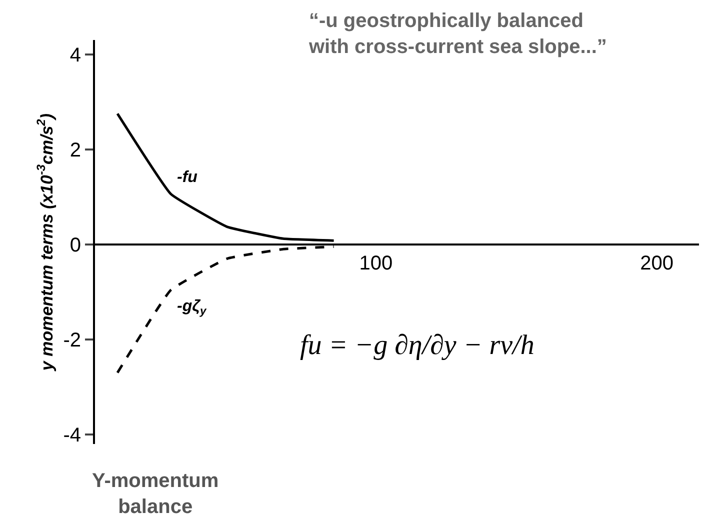  I want to click on text: Y-momentum balance, so click(155, 494).